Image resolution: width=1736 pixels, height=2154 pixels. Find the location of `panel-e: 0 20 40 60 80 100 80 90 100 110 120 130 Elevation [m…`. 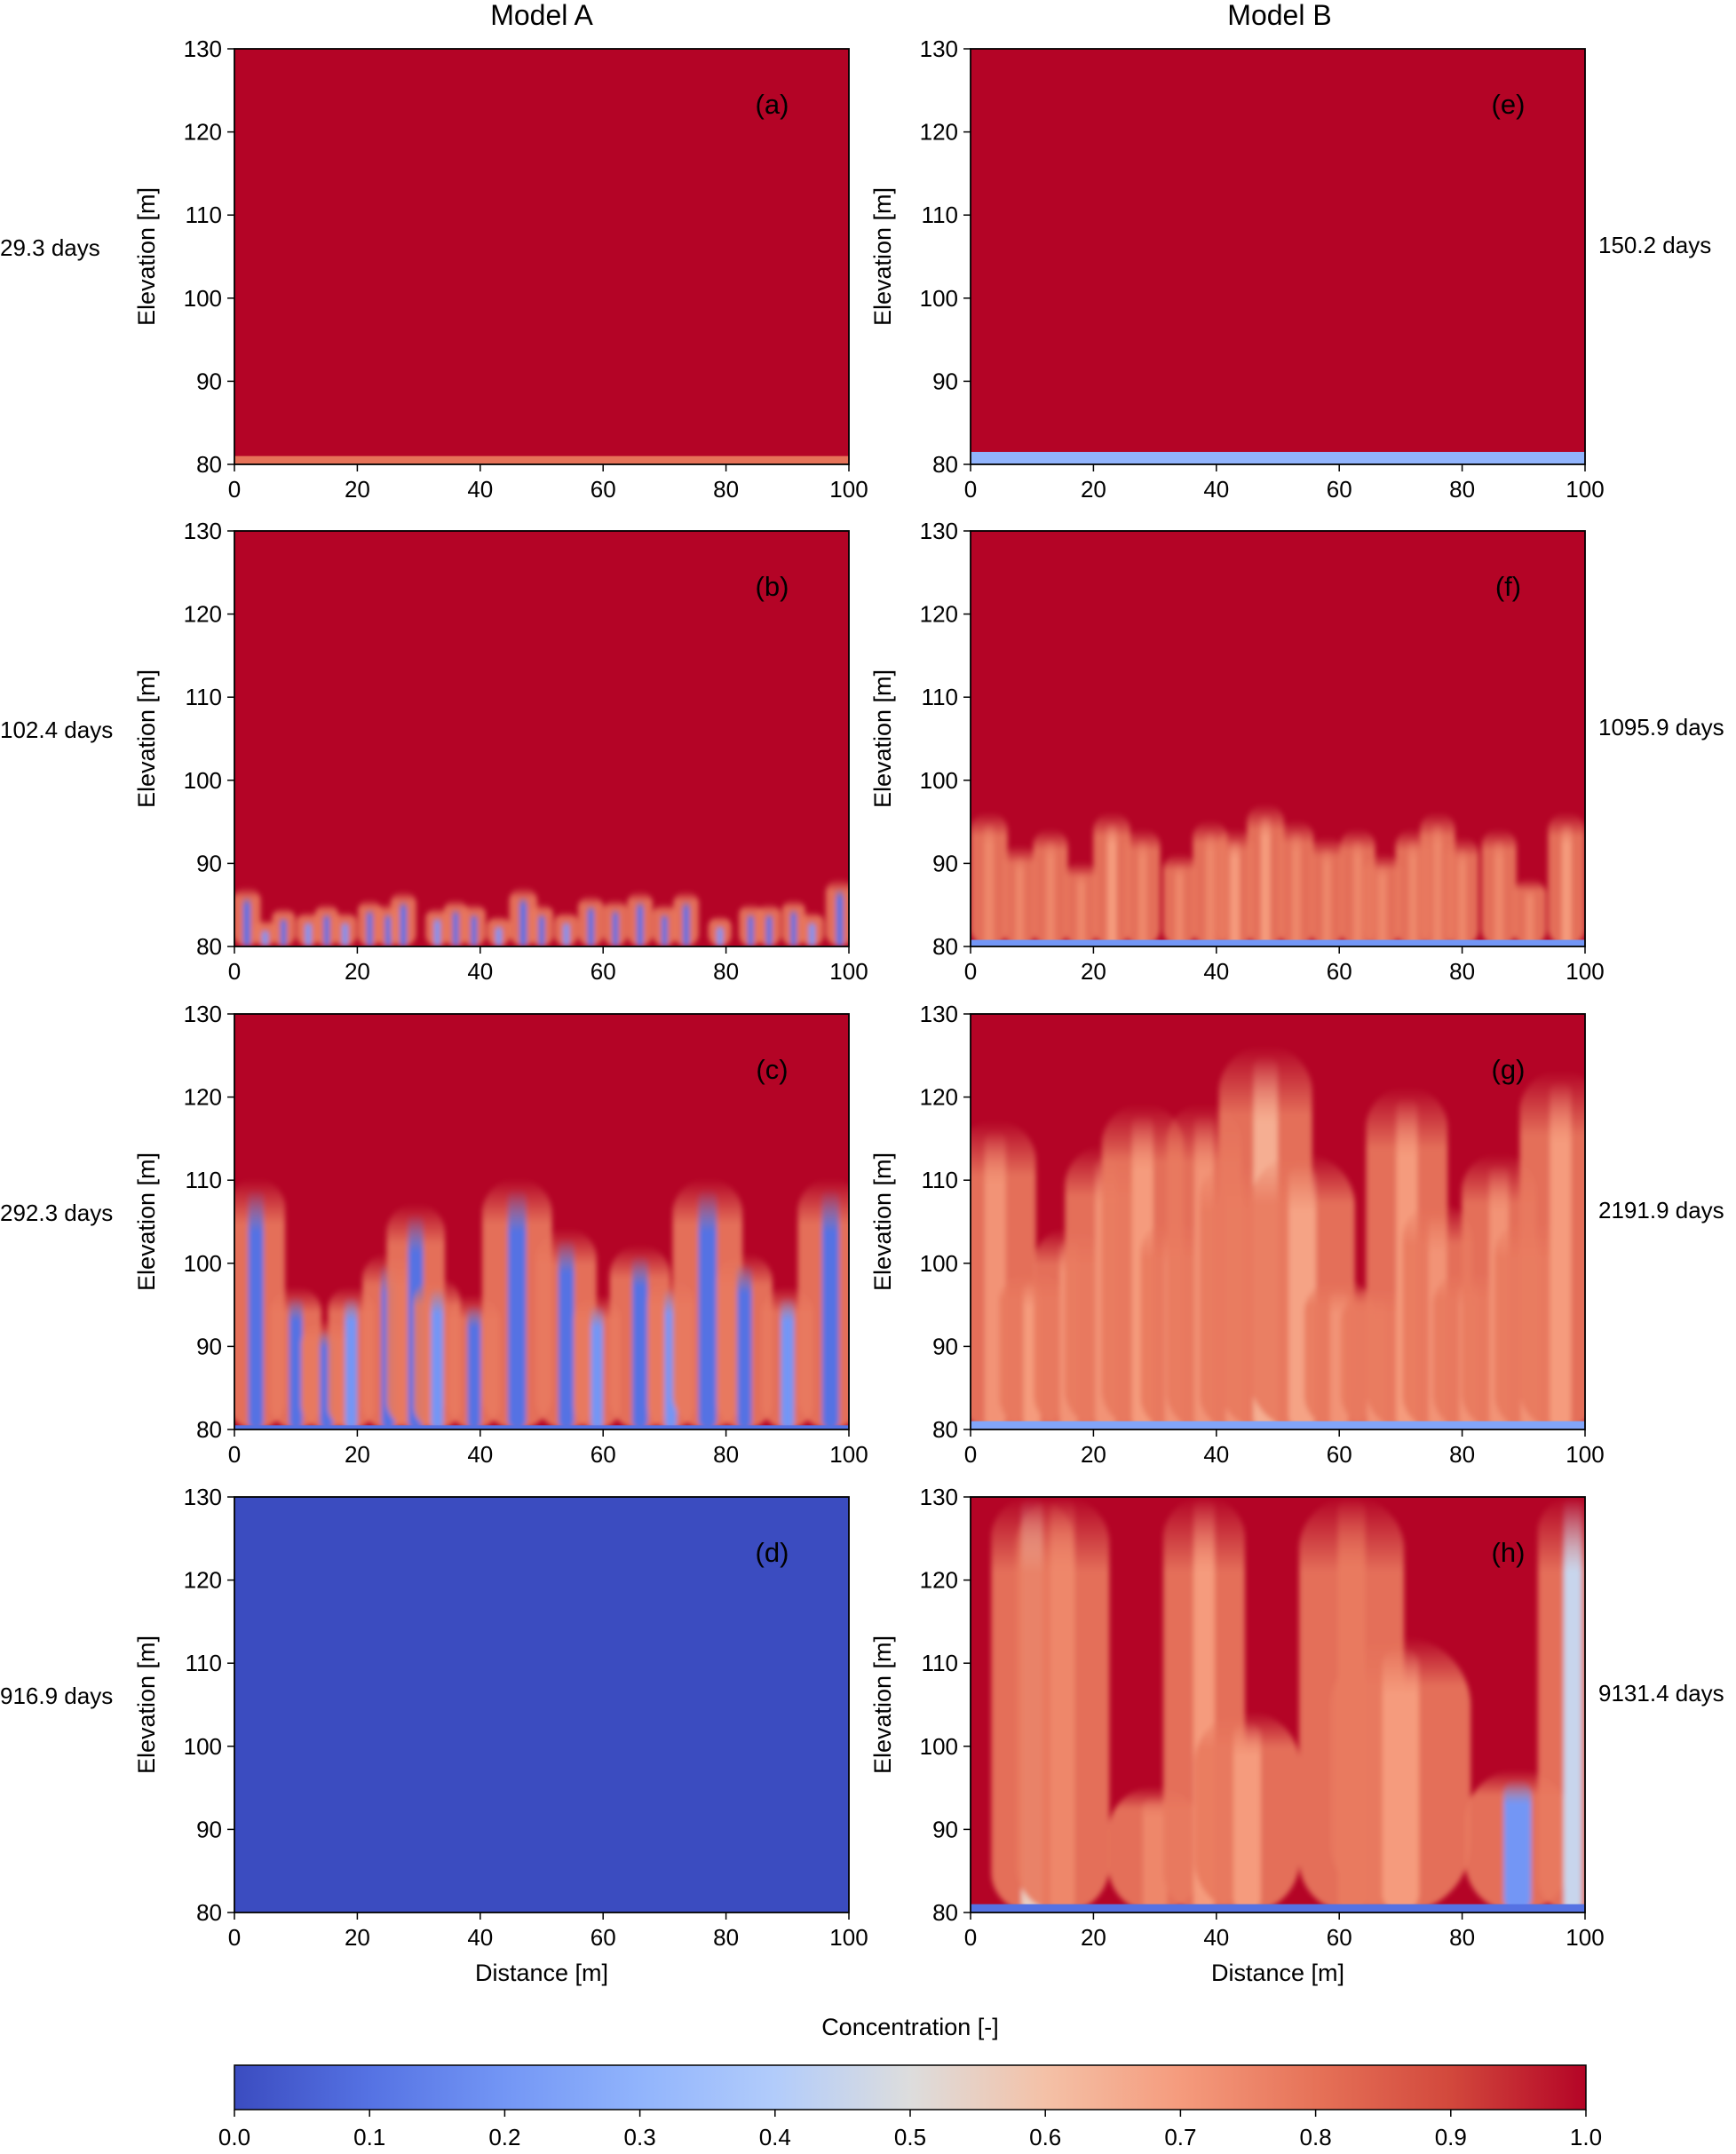

panel-e: 0 20 40 60 80 100 80 90 100 110 120 130 Elevation [m… is located at coordinates (1290, 269).